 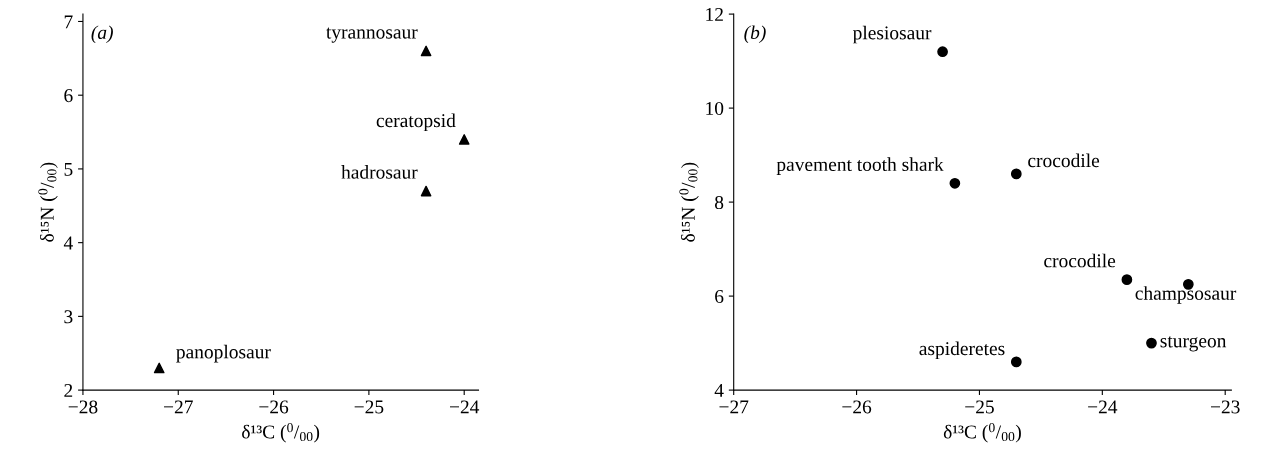 What do you see at coordinates (755, 34) in the screenshot?
I see `annotation: (b)` at bounding box center [755, 34].